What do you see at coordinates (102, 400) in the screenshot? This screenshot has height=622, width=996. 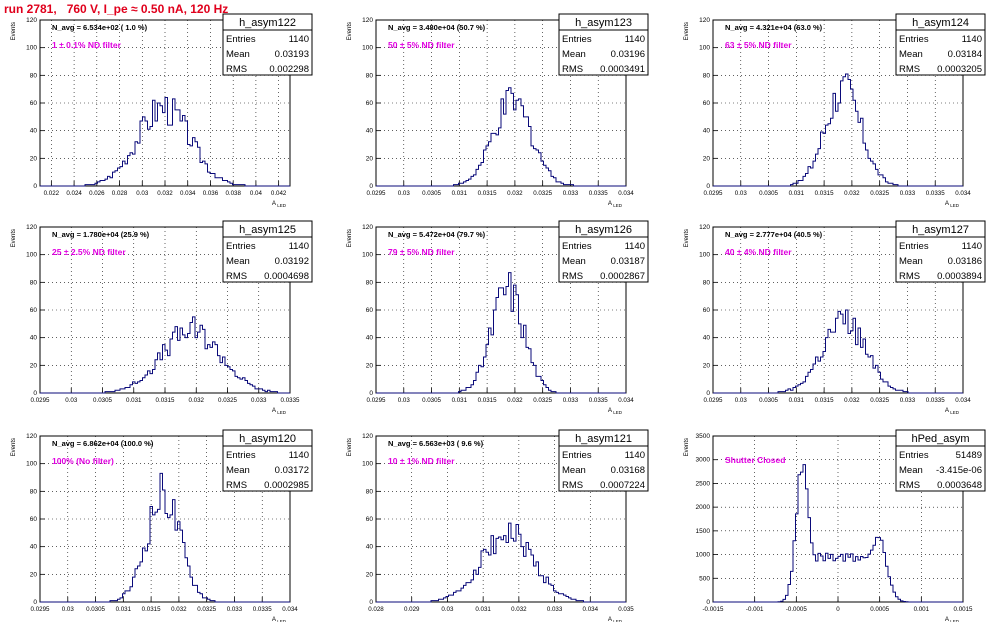 I see `x-tick-label: 0.0305` at bounding box center [102, 400].